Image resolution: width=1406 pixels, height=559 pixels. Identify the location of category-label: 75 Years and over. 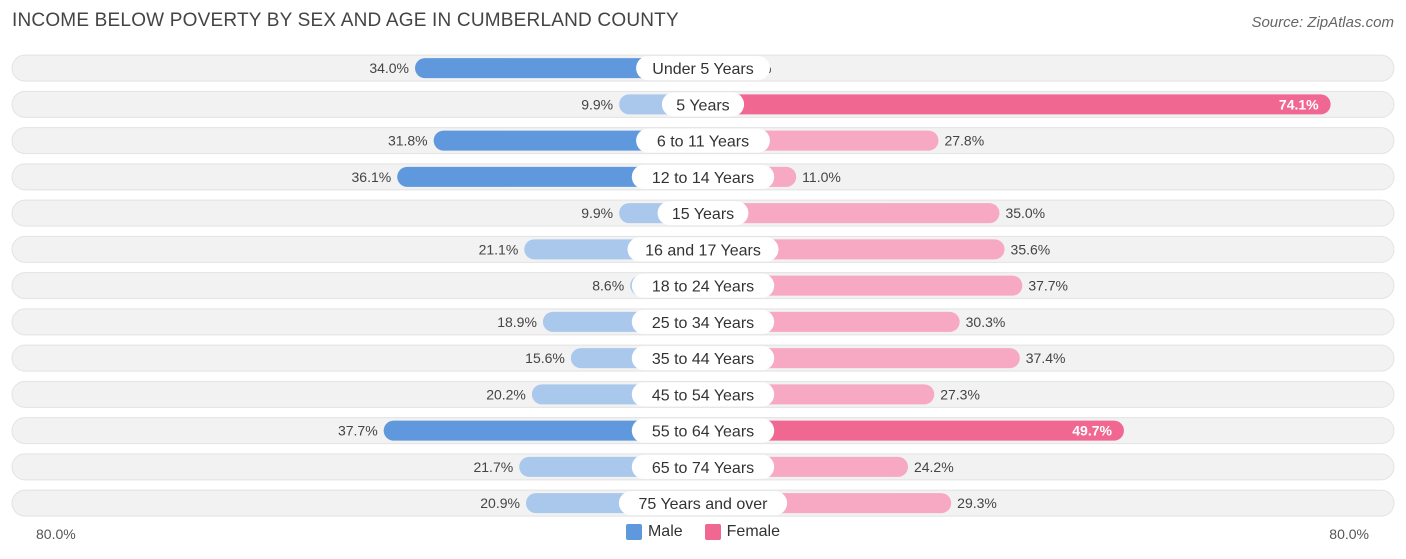
(704, 504).